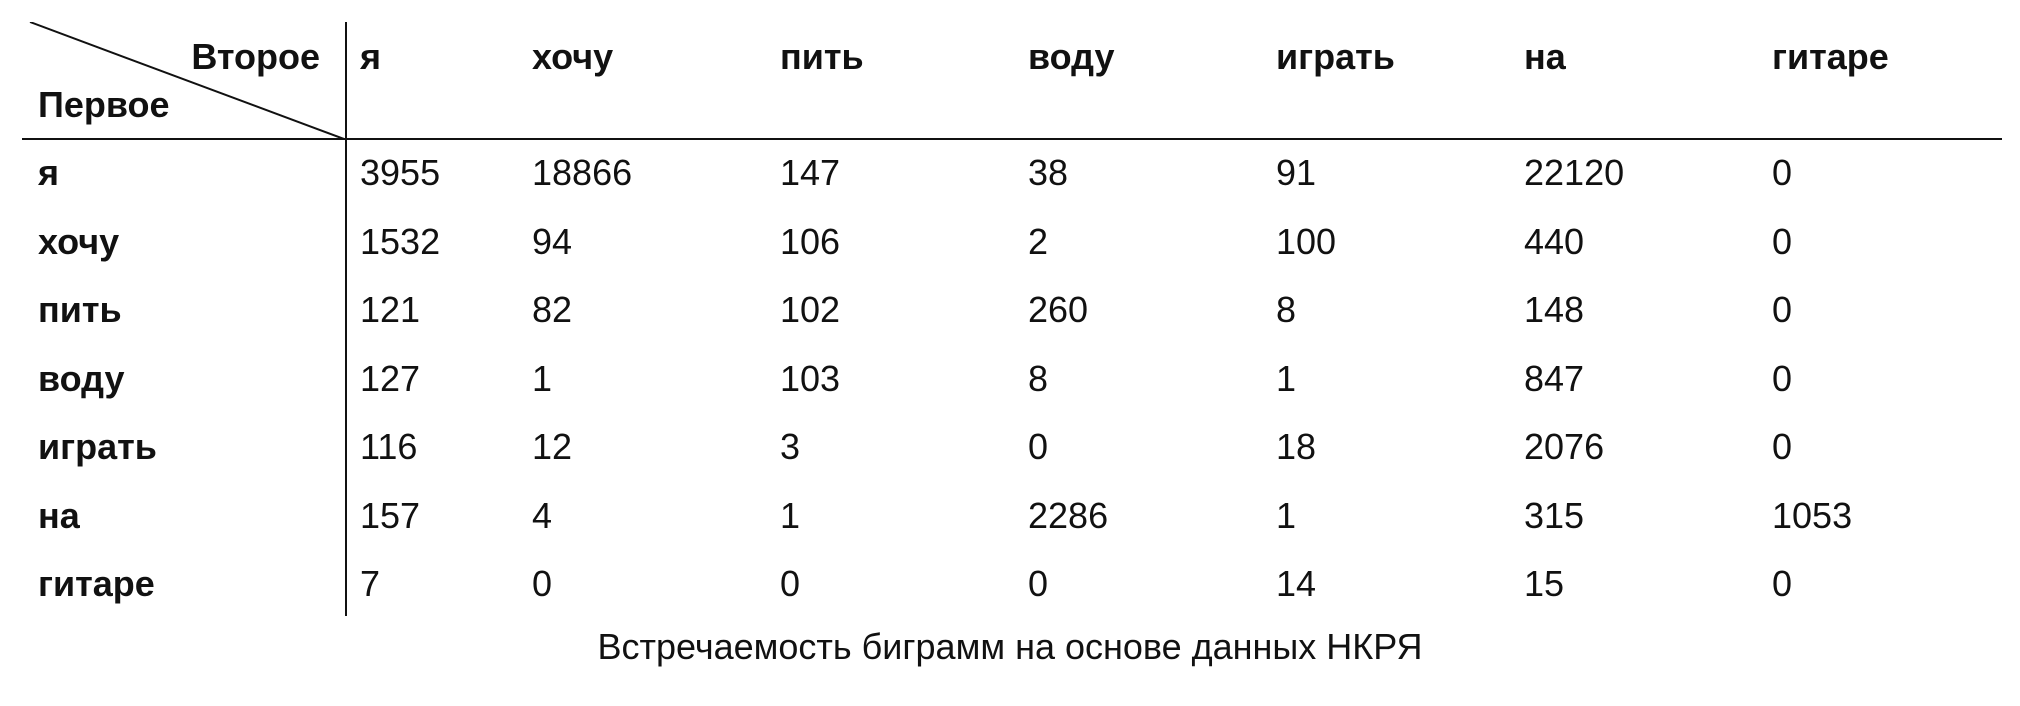  What do you see at coordinates (1554, 378) in the screenshot?
I see `table-cell: 847` at bounding box center [1554, 378].